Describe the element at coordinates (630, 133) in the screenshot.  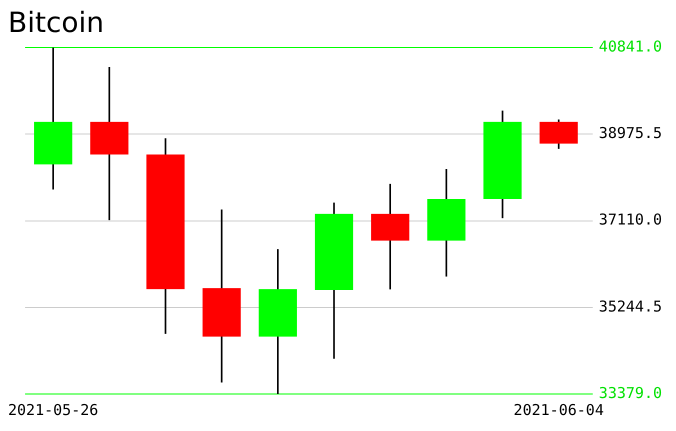
I see `y-tick-label: 38975.5` at that location.